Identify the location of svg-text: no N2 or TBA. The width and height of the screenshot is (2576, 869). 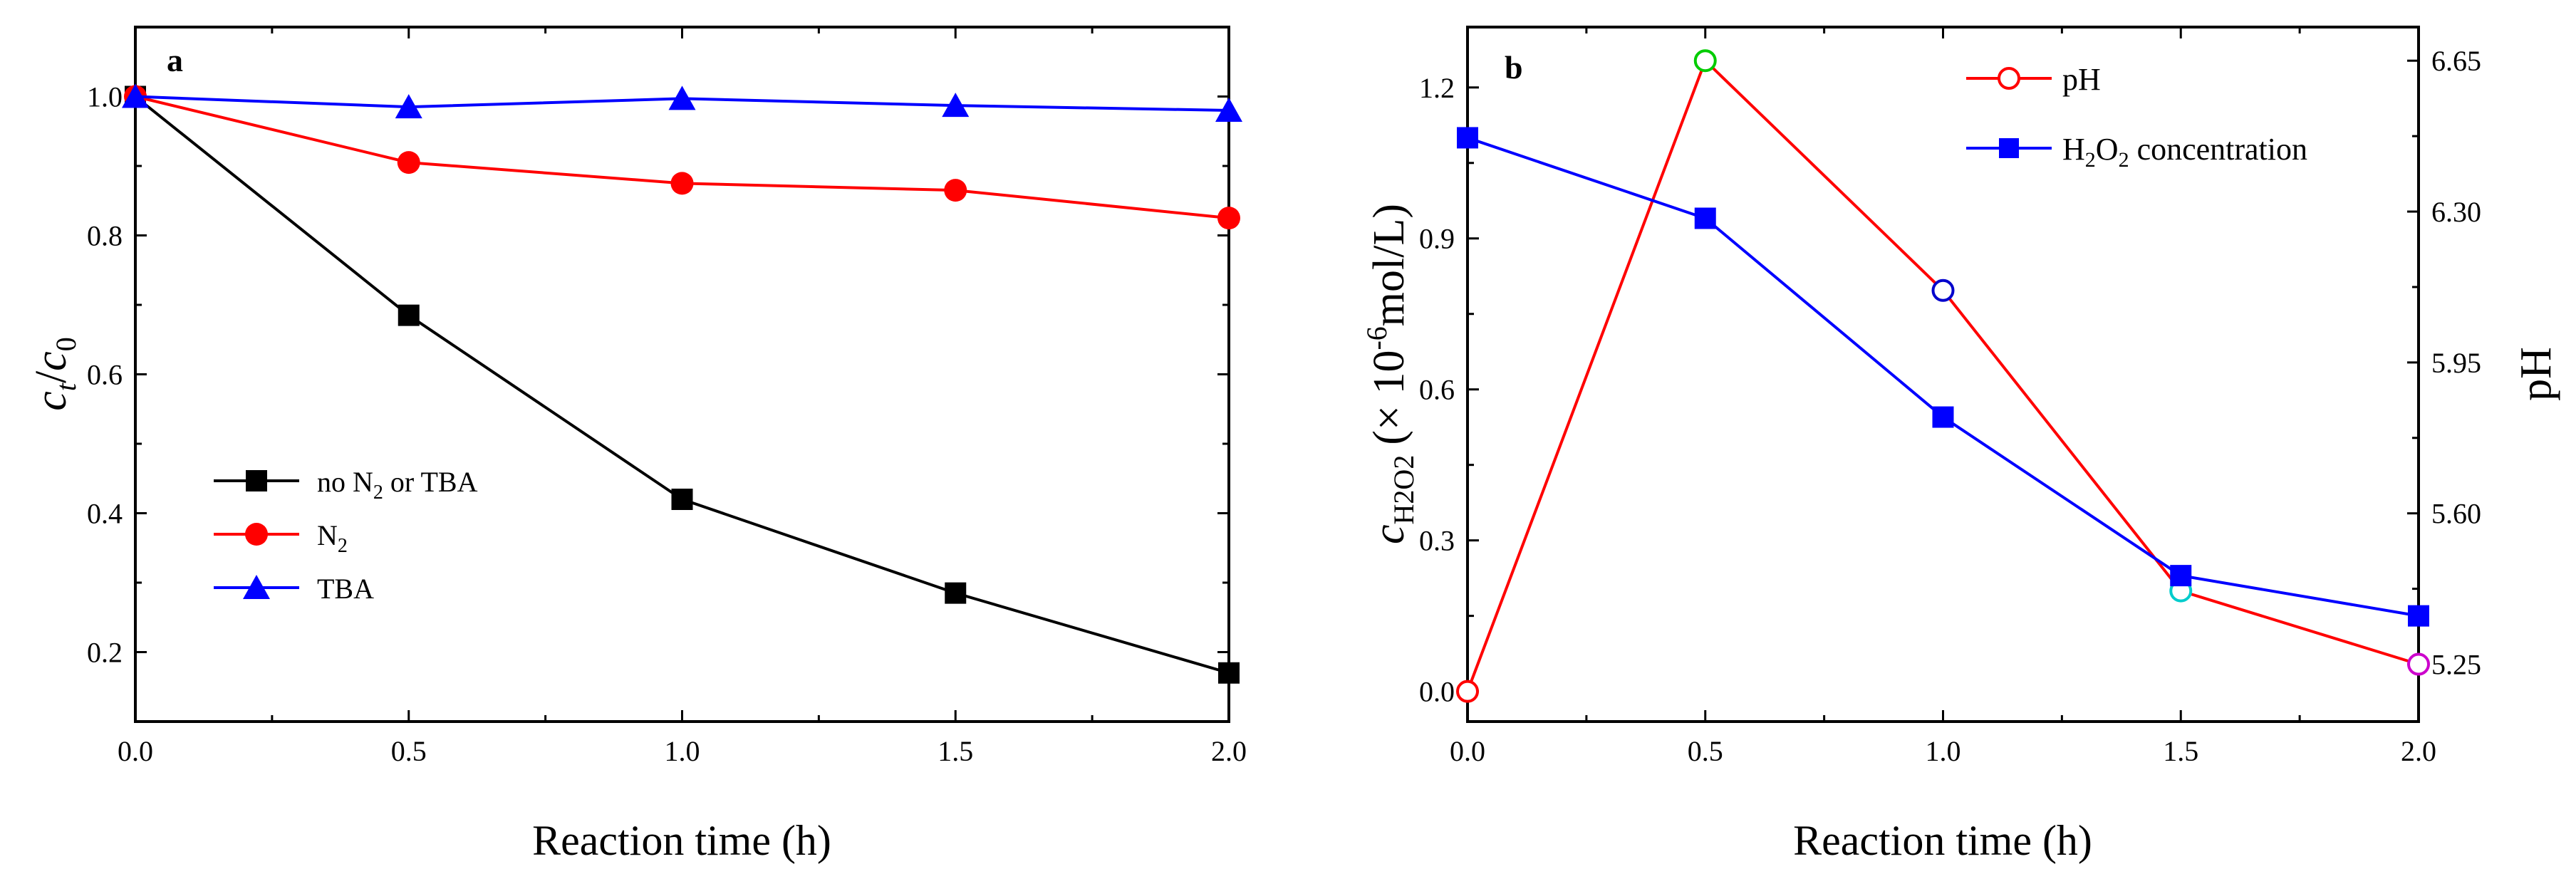
(397, 485).